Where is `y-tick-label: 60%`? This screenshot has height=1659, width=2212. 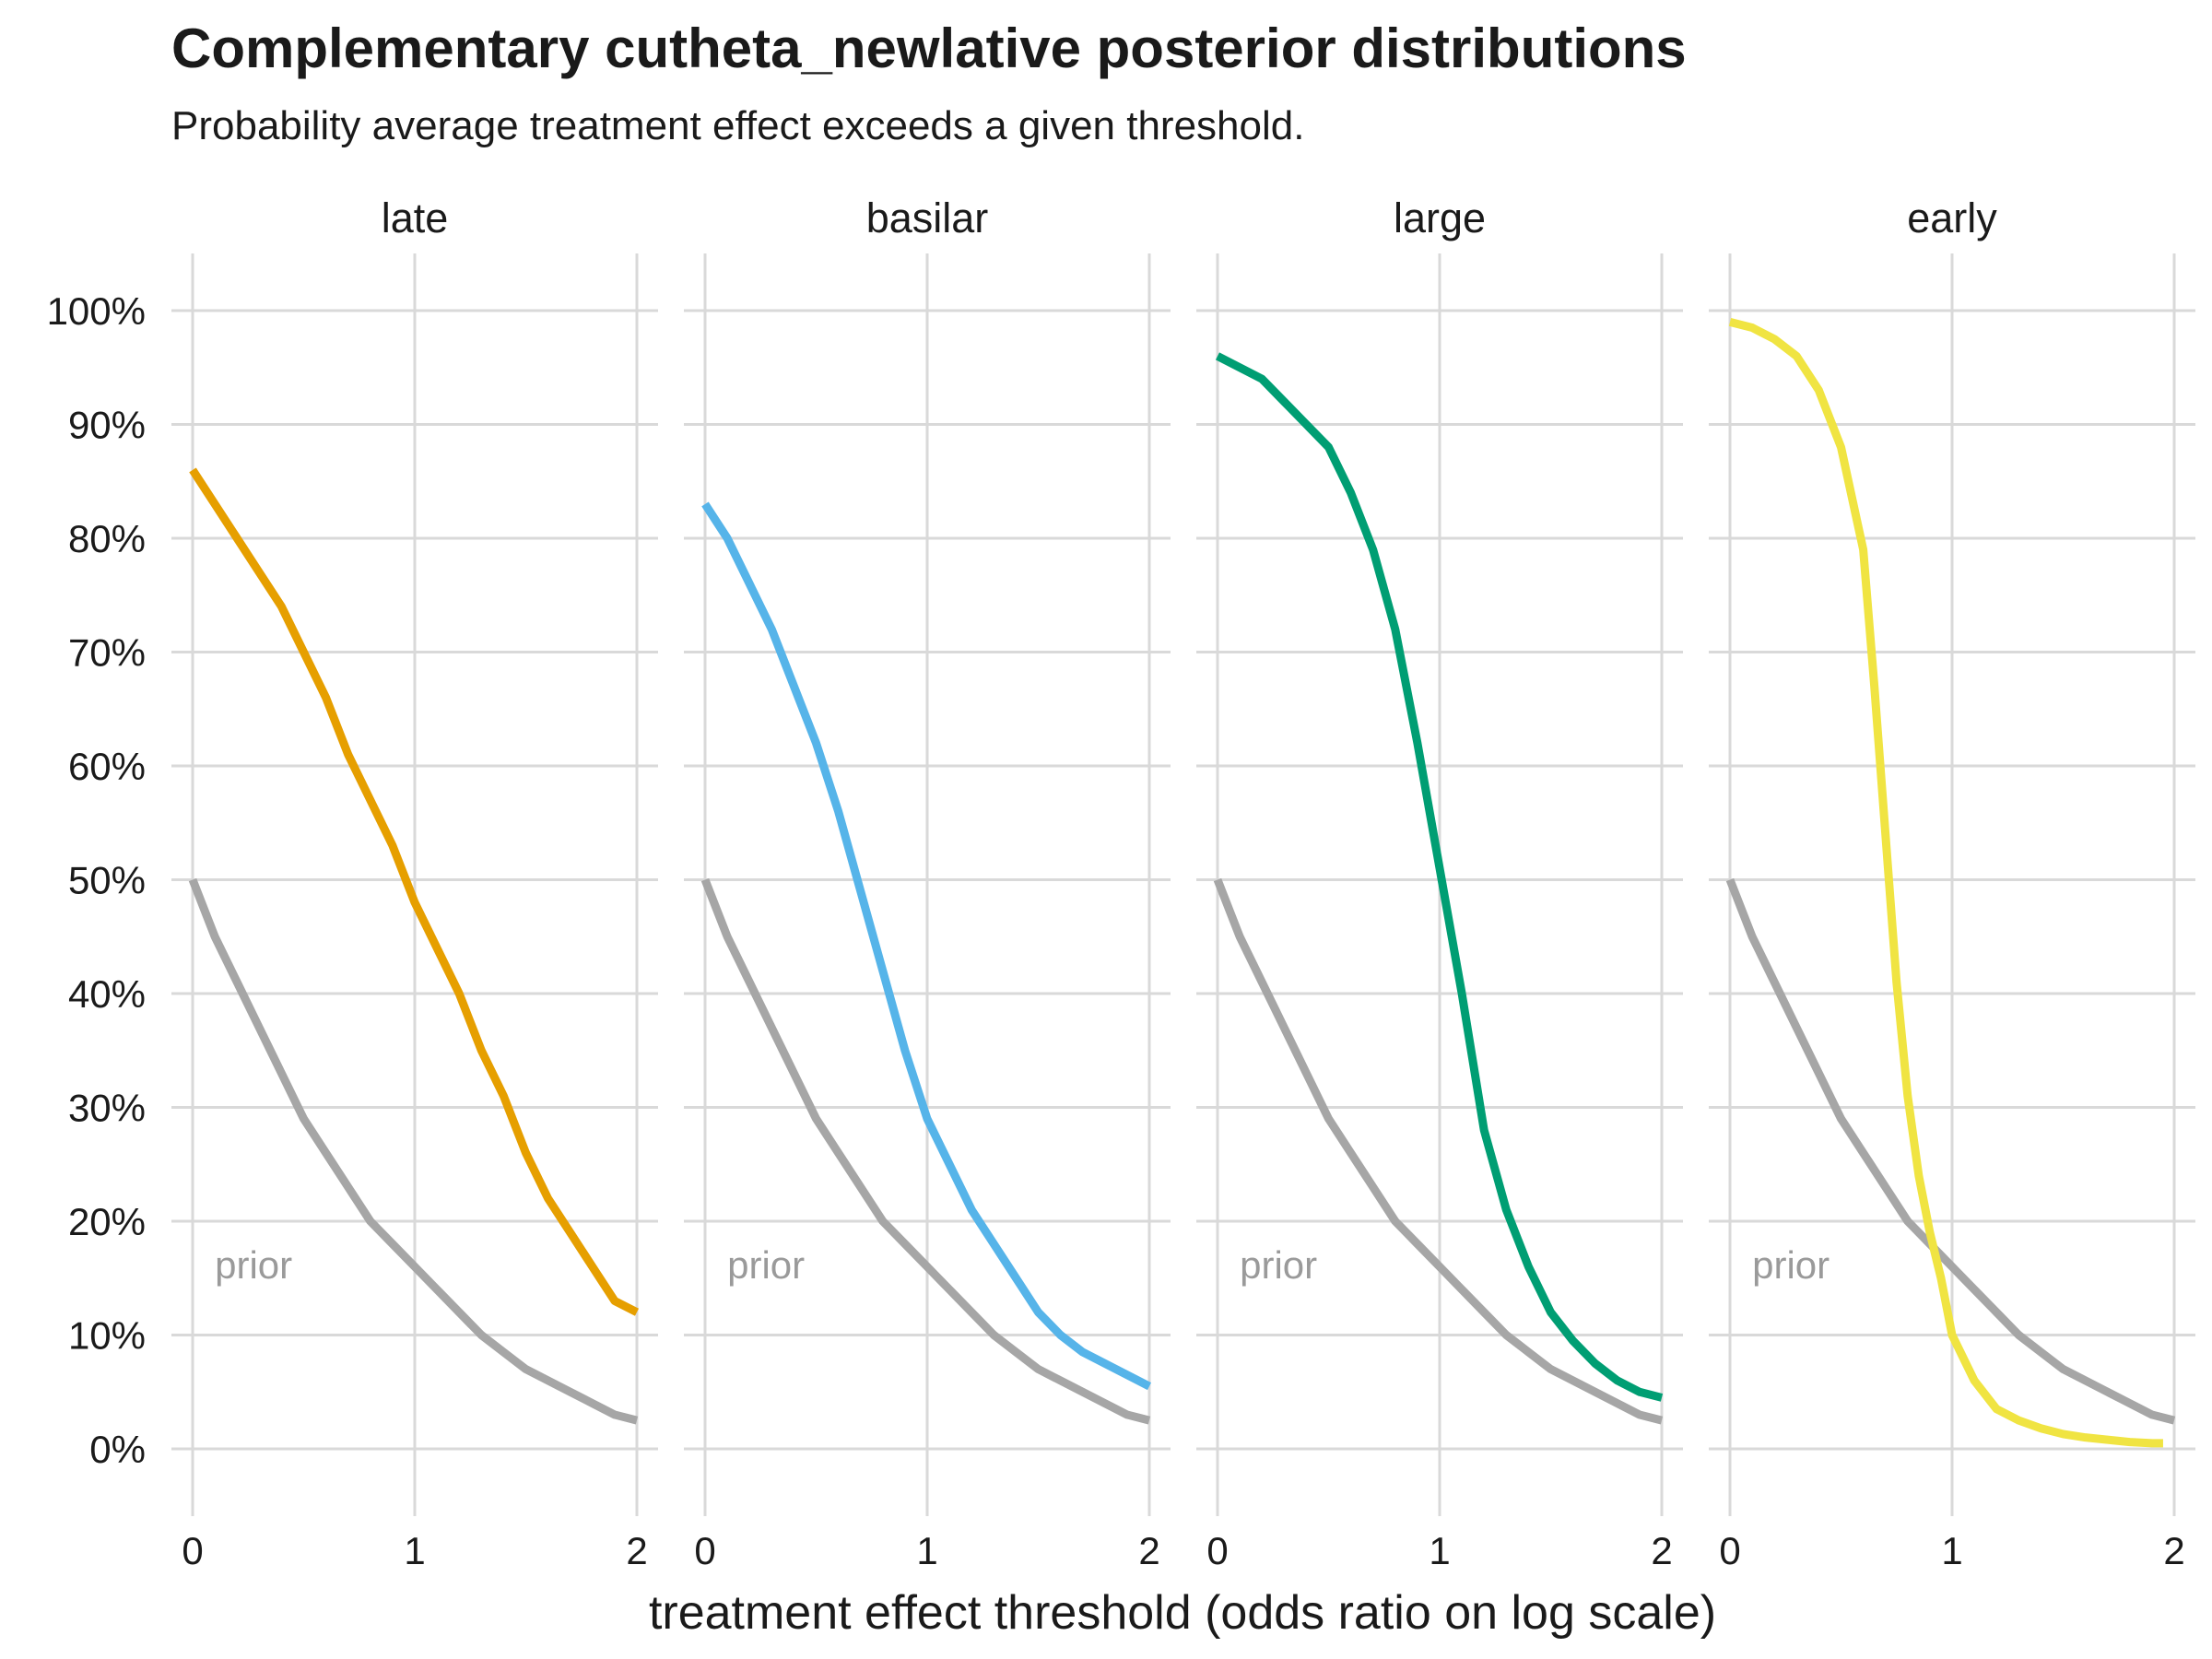 y-tick-label: 60% is located at coordinates (107, 766).